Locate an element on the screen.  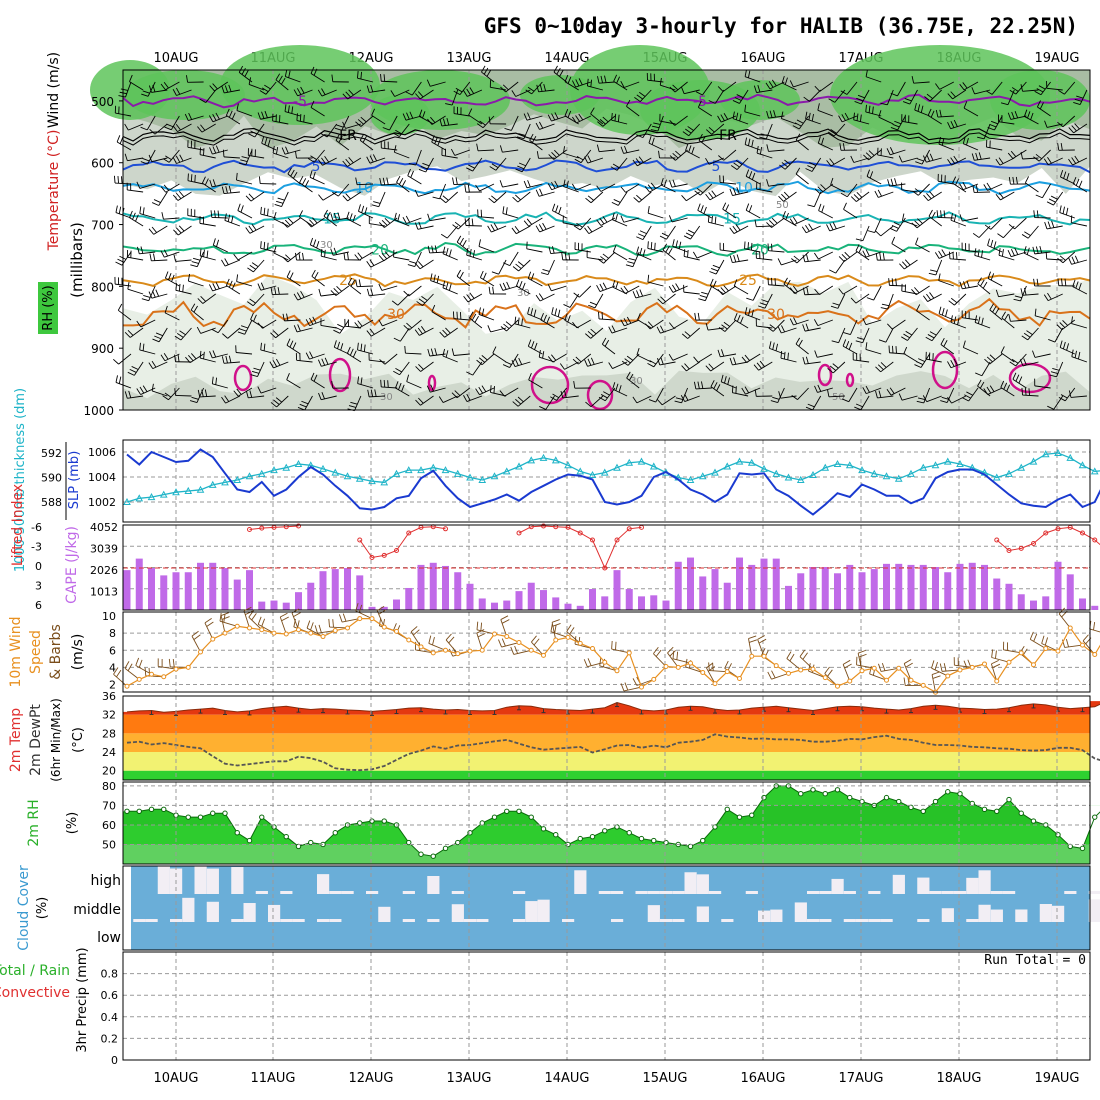
ylabel-rh: RH (%) is located at coordinates (48, 307).